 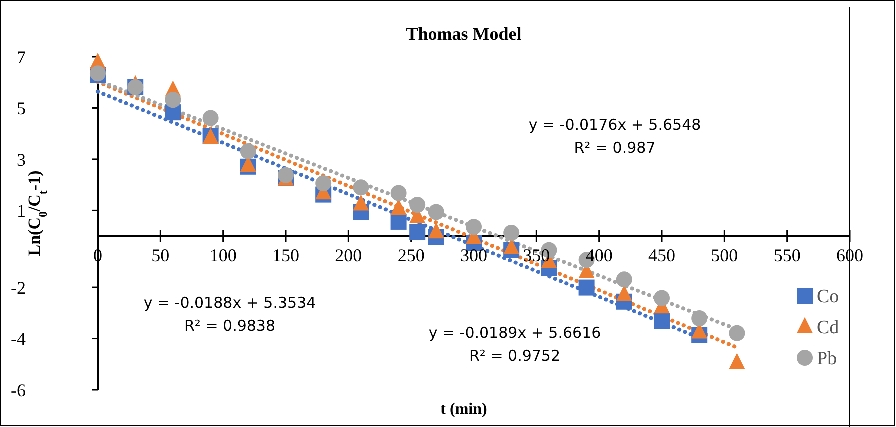 I want to click on y-tick-label: 1, so click(x=21, y=210).